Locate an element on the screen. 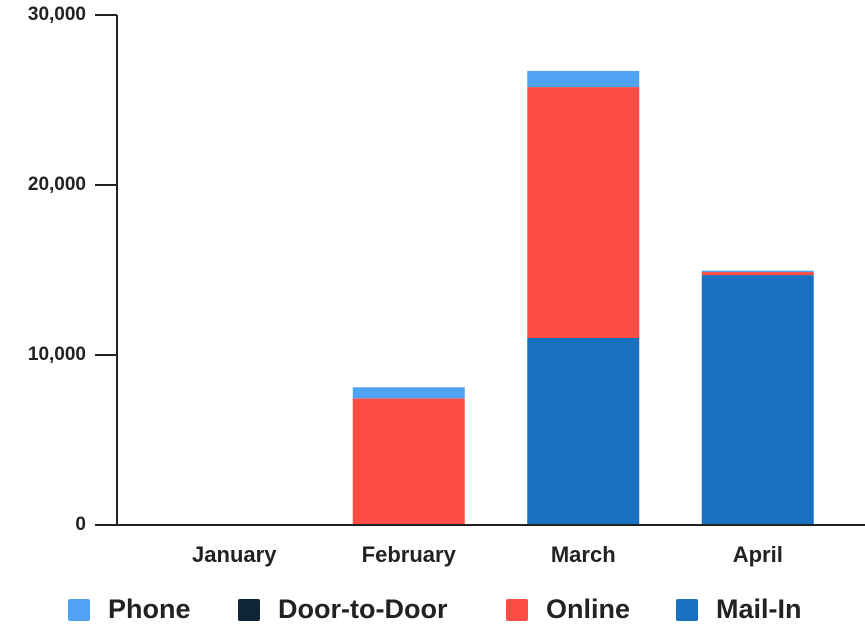 The image size is (865, 627). y-tick-label: 30,000 is located at coordinates (57, 14).